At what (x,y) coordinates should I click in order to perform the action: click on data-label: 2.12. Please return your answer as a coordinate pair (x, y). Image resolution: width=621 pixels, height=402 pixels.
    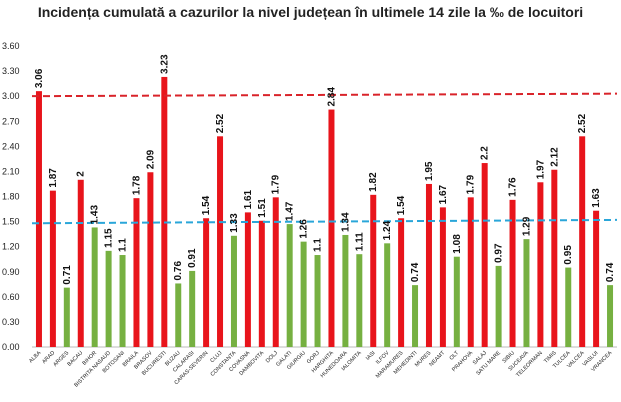
    Looking at the image, I should click on (554, 157).